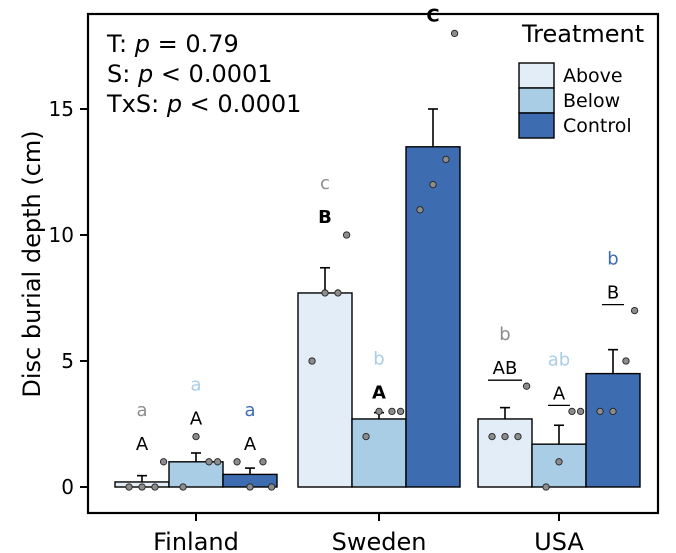 The height and width of the screenshot is (553, 676). I want to click on legend-title: Treatment, so click(582, 34).